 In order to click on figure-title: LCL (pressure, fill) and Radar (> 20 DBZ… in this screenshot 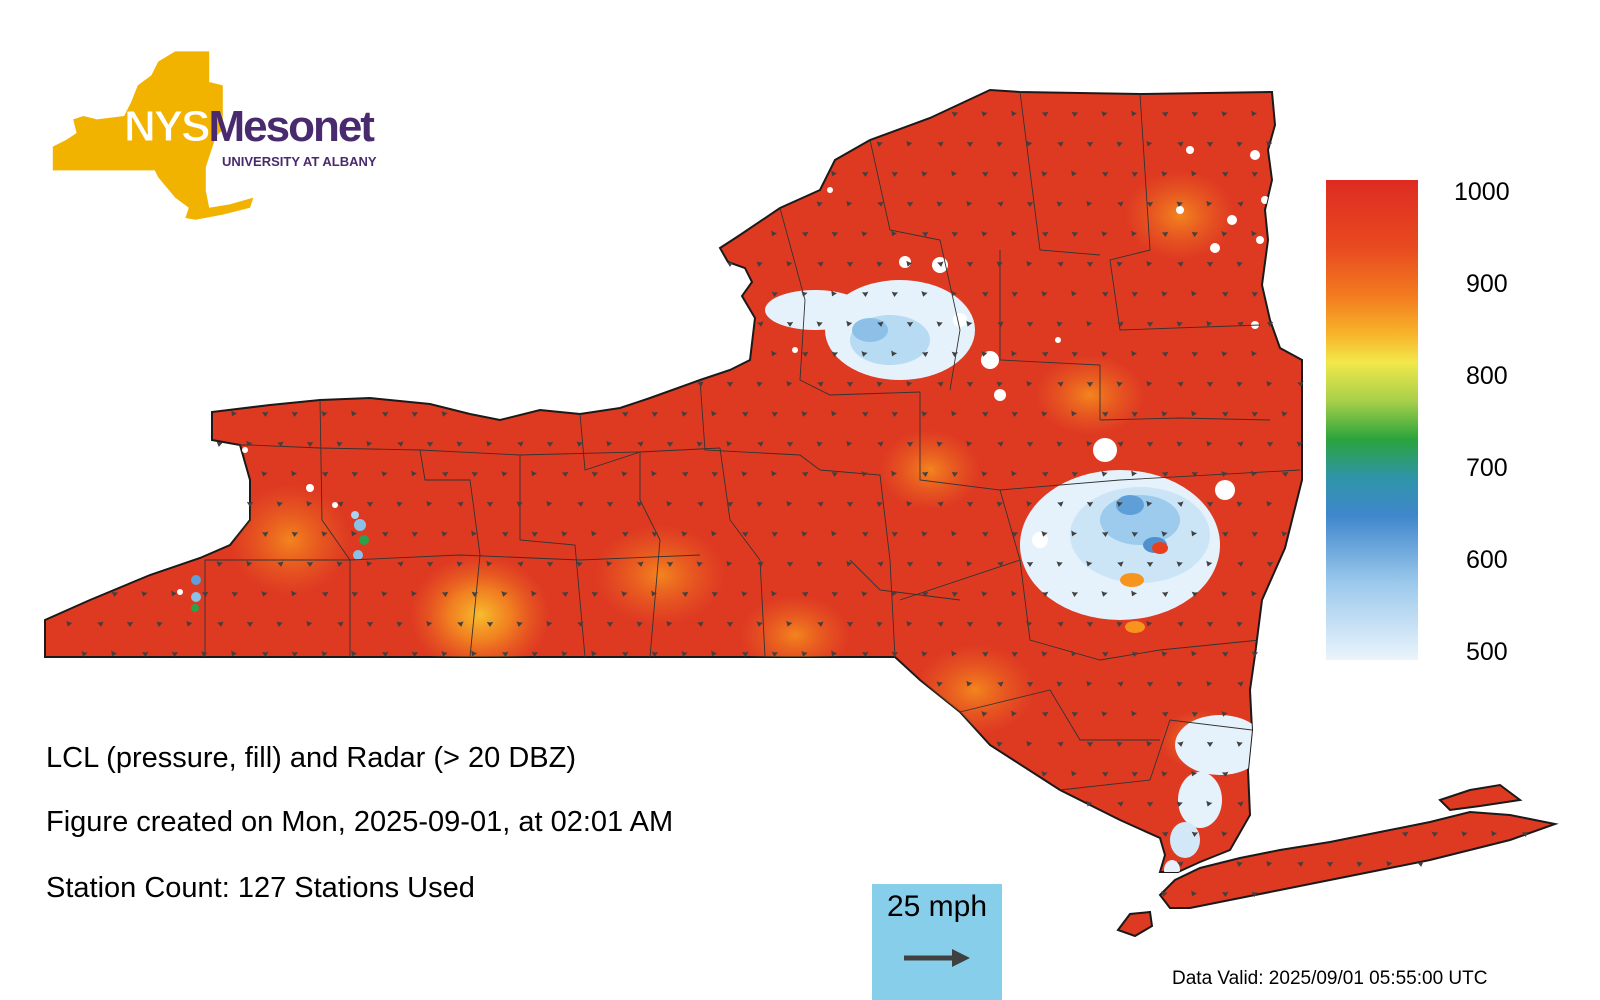, I will do `click(311, 758)`.